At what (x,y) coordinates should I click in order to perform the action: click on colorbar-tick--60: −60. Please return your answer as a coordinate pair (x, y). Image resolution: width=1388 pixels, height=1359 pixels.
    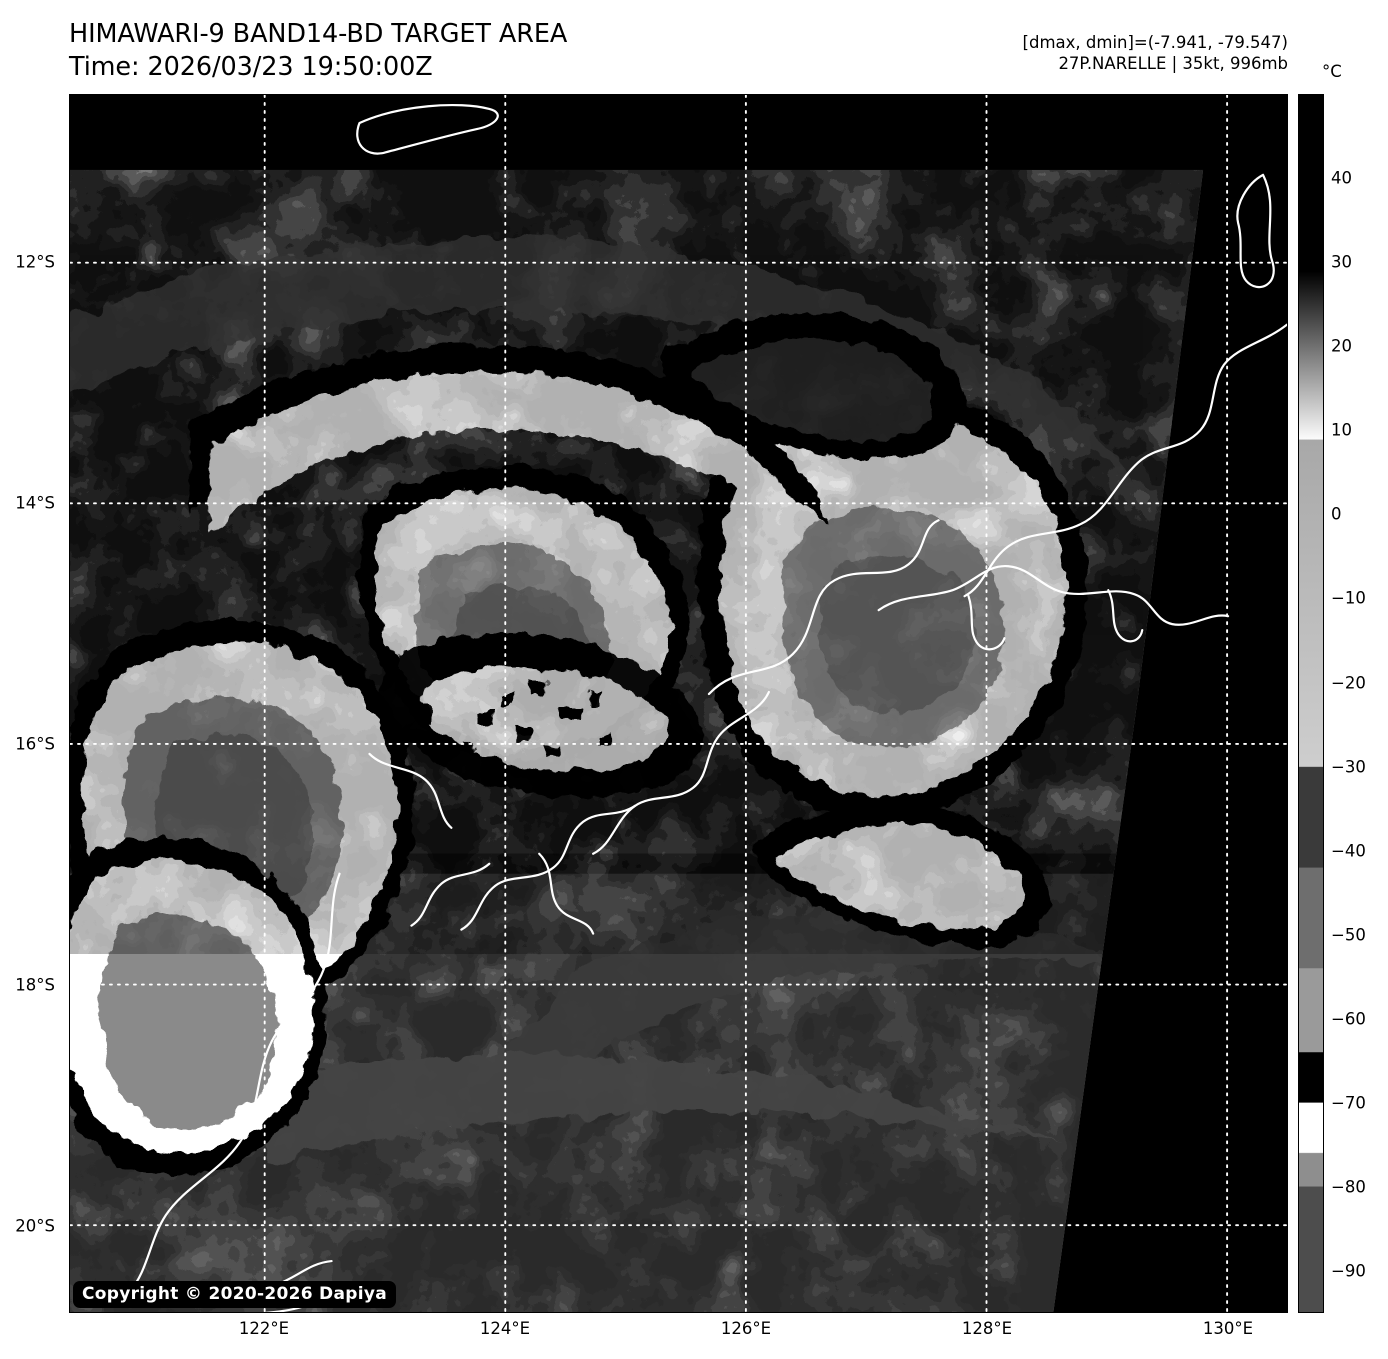
    Looking at the image, I should click on (1348, 1019).